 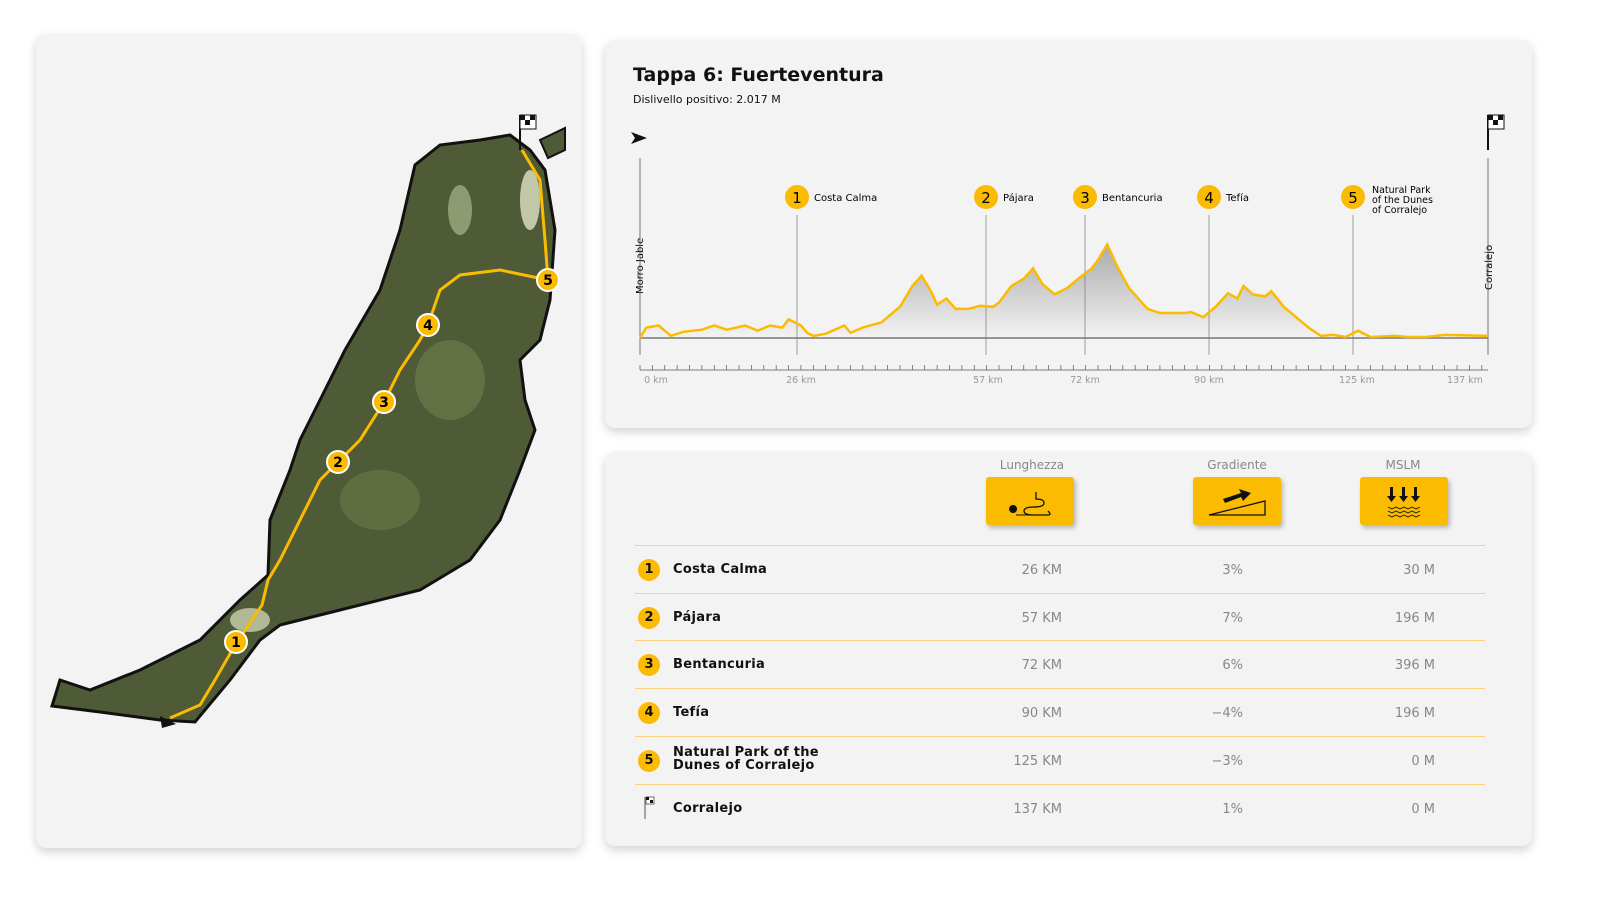 What do you see at coordinates (1357, 380) in the screenshot?
I see `x-tick-label: 125 km` at bounding box center [1357, 380].